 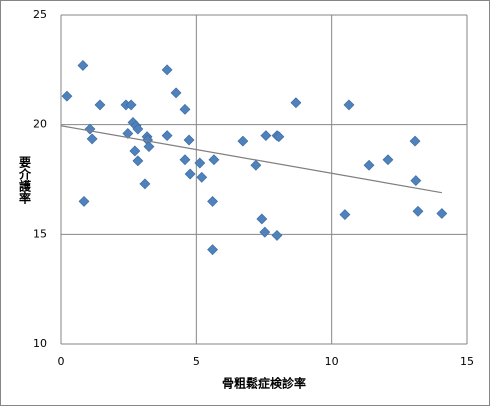 I want to click on x-tick-label: 5, so click(x=196, y=361).